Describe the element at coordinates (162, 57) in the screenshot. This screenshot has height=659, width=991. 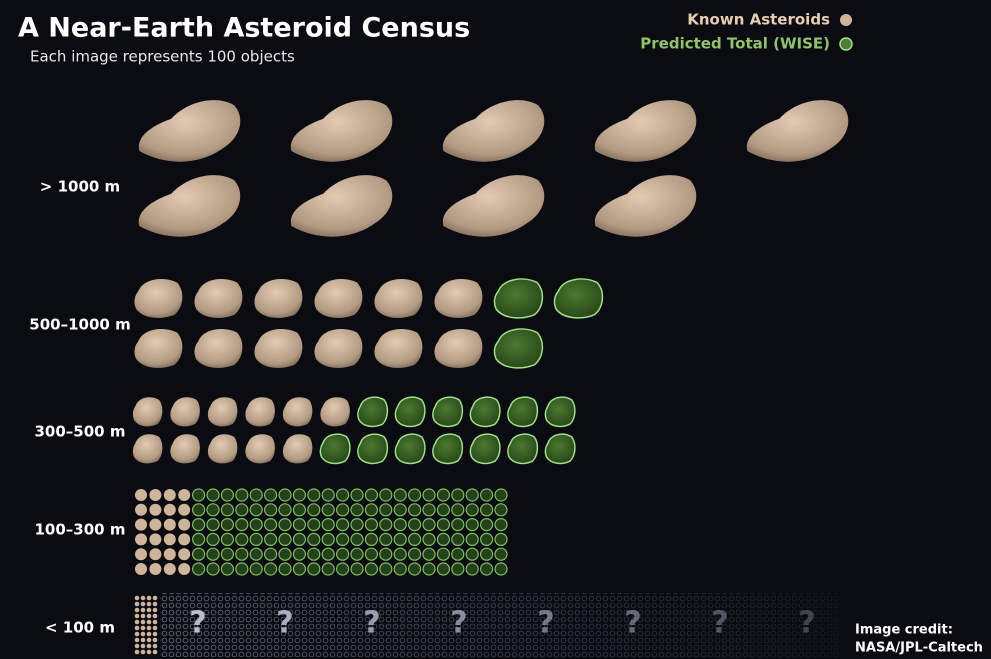
I see `subtitle: Each image represents 100 objects` at that location.